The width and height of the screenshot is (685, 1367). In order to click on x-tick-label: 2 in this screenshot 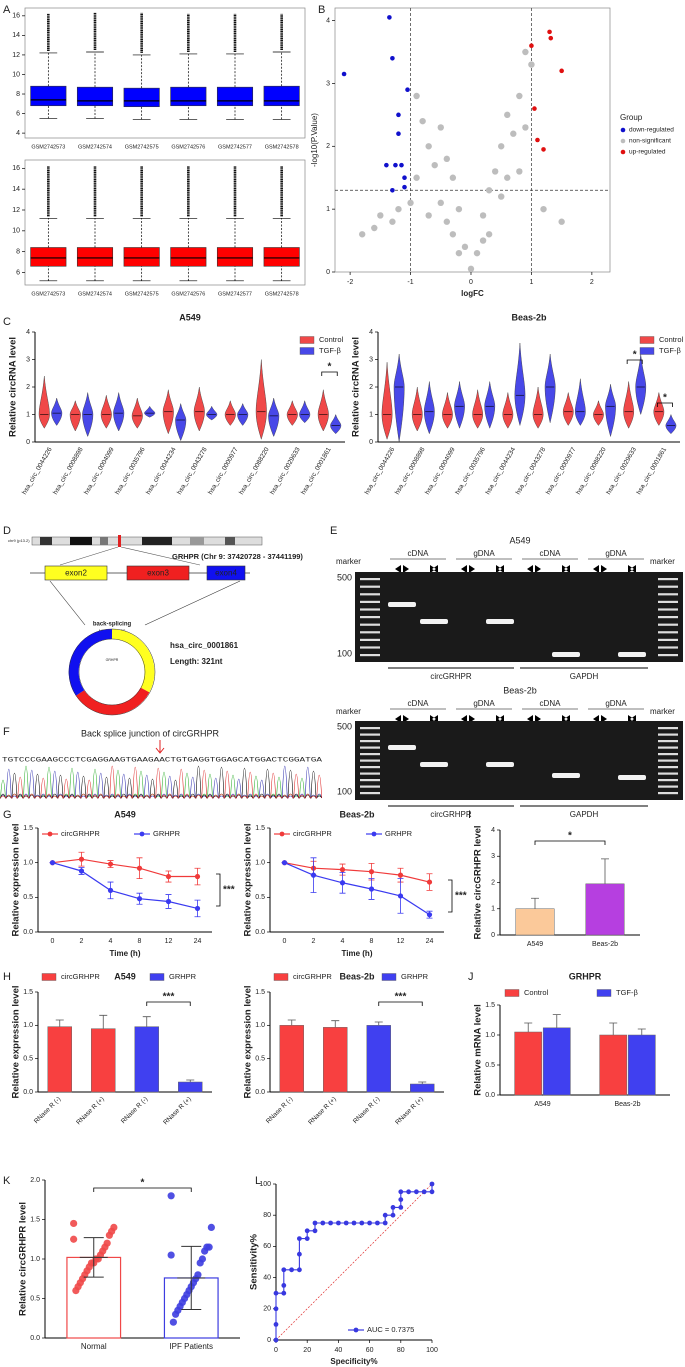, I will do `click(314, 941)`.